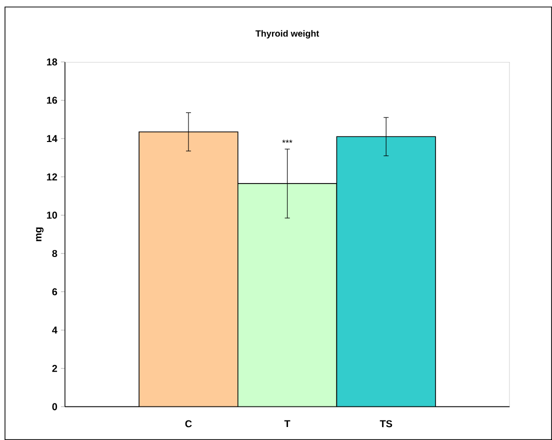 The image size is (552, 440). Describe the element at coordinates (55, 406) in the screenshot. I see `y-tick-label: 0` at that location.